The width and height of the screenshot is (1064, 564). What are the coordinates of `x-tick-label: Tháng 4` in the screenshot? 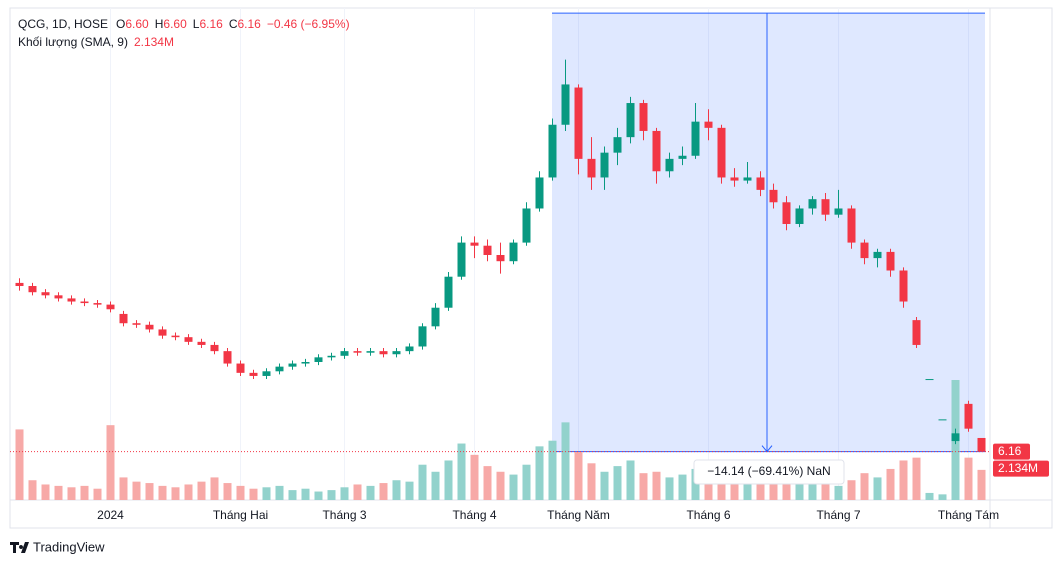 It's located at (474, 515).